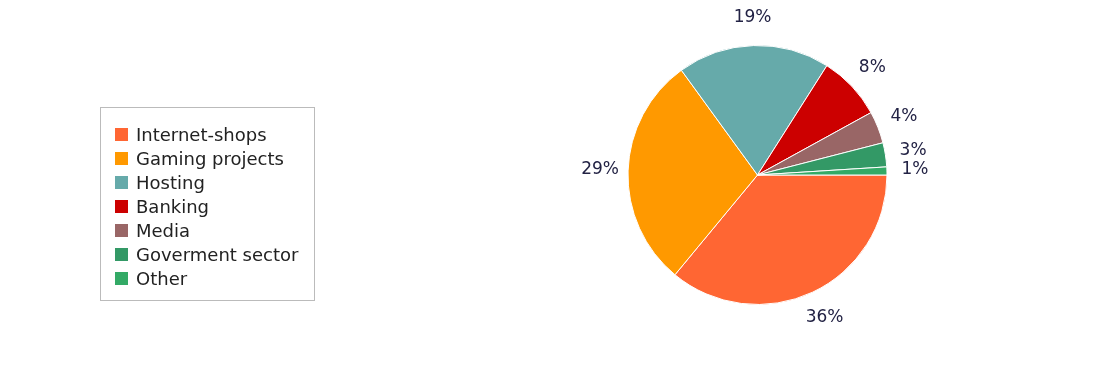 This screenshot has height=370, width=1095. I want to click on data-label: 3%, so click(913, 148).